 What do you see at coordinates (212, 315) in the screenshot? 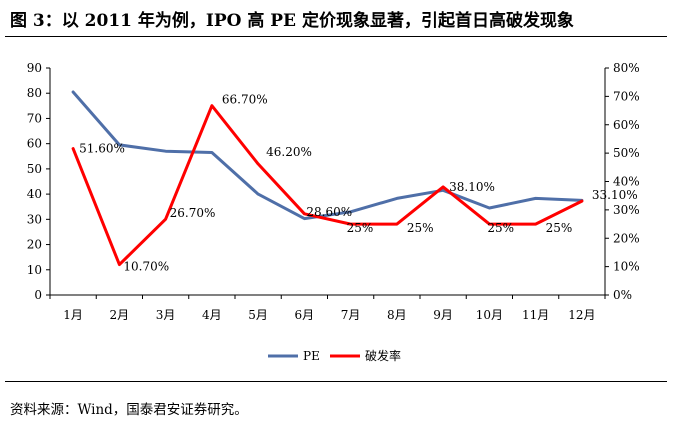
I see `x-tick-label: 4月` at bounding box center [212, 315].